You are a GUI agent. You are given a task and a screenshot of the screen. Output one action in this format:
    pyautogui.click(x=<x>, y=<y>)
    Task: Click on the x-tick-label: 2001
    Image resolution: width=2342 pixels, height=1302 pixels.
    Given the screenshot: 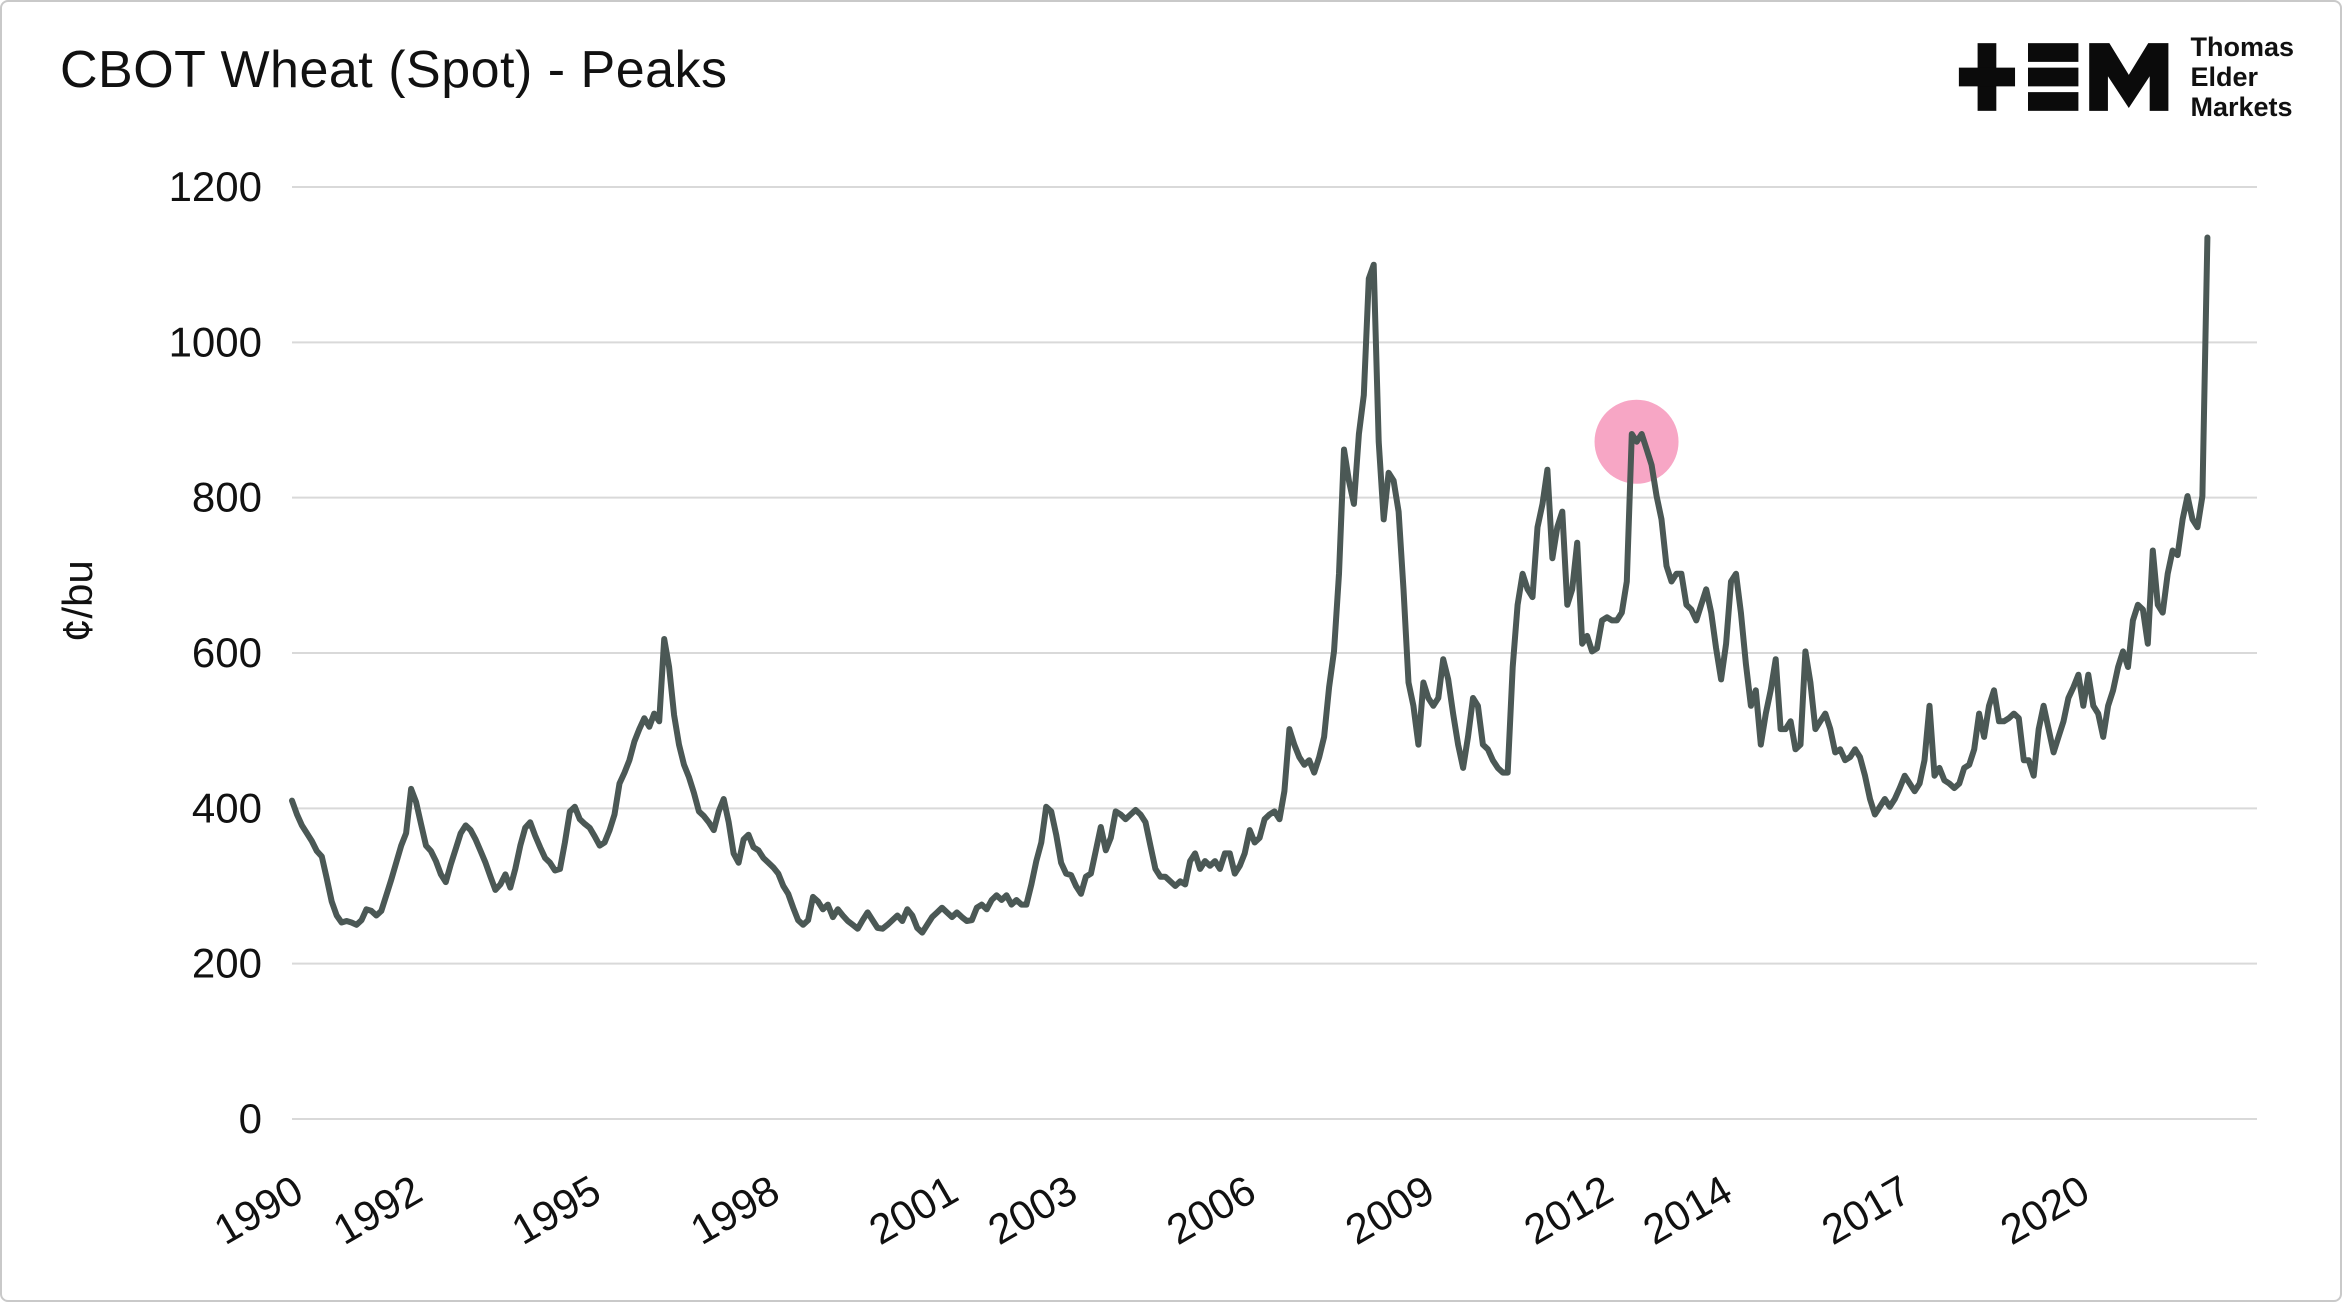 What is the action you would take?
    pyautogui.click(x=913, y=1209)
    